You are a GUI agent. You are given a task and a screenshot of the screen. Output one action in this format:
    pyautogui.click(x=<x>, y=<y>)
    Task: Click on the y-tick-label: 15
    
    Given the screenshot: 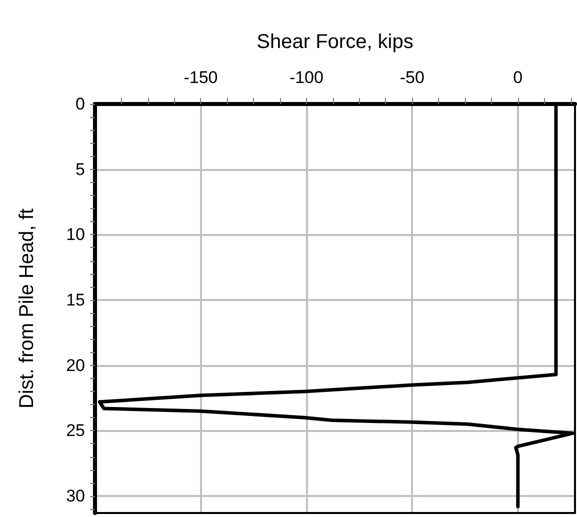 What is the action you would take?
    pyautogui.click(x=75, y=300)
    